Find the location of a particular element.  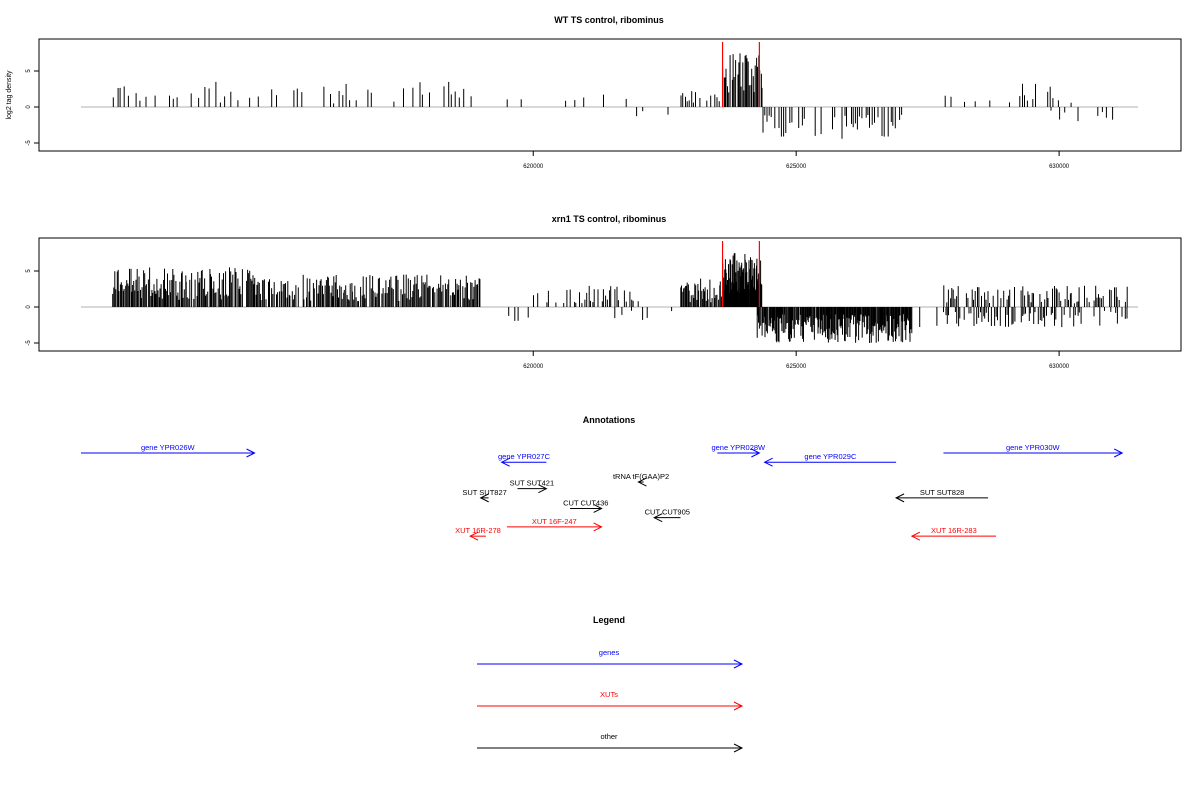

legend-label: genes is located at coordinates (609, 652).